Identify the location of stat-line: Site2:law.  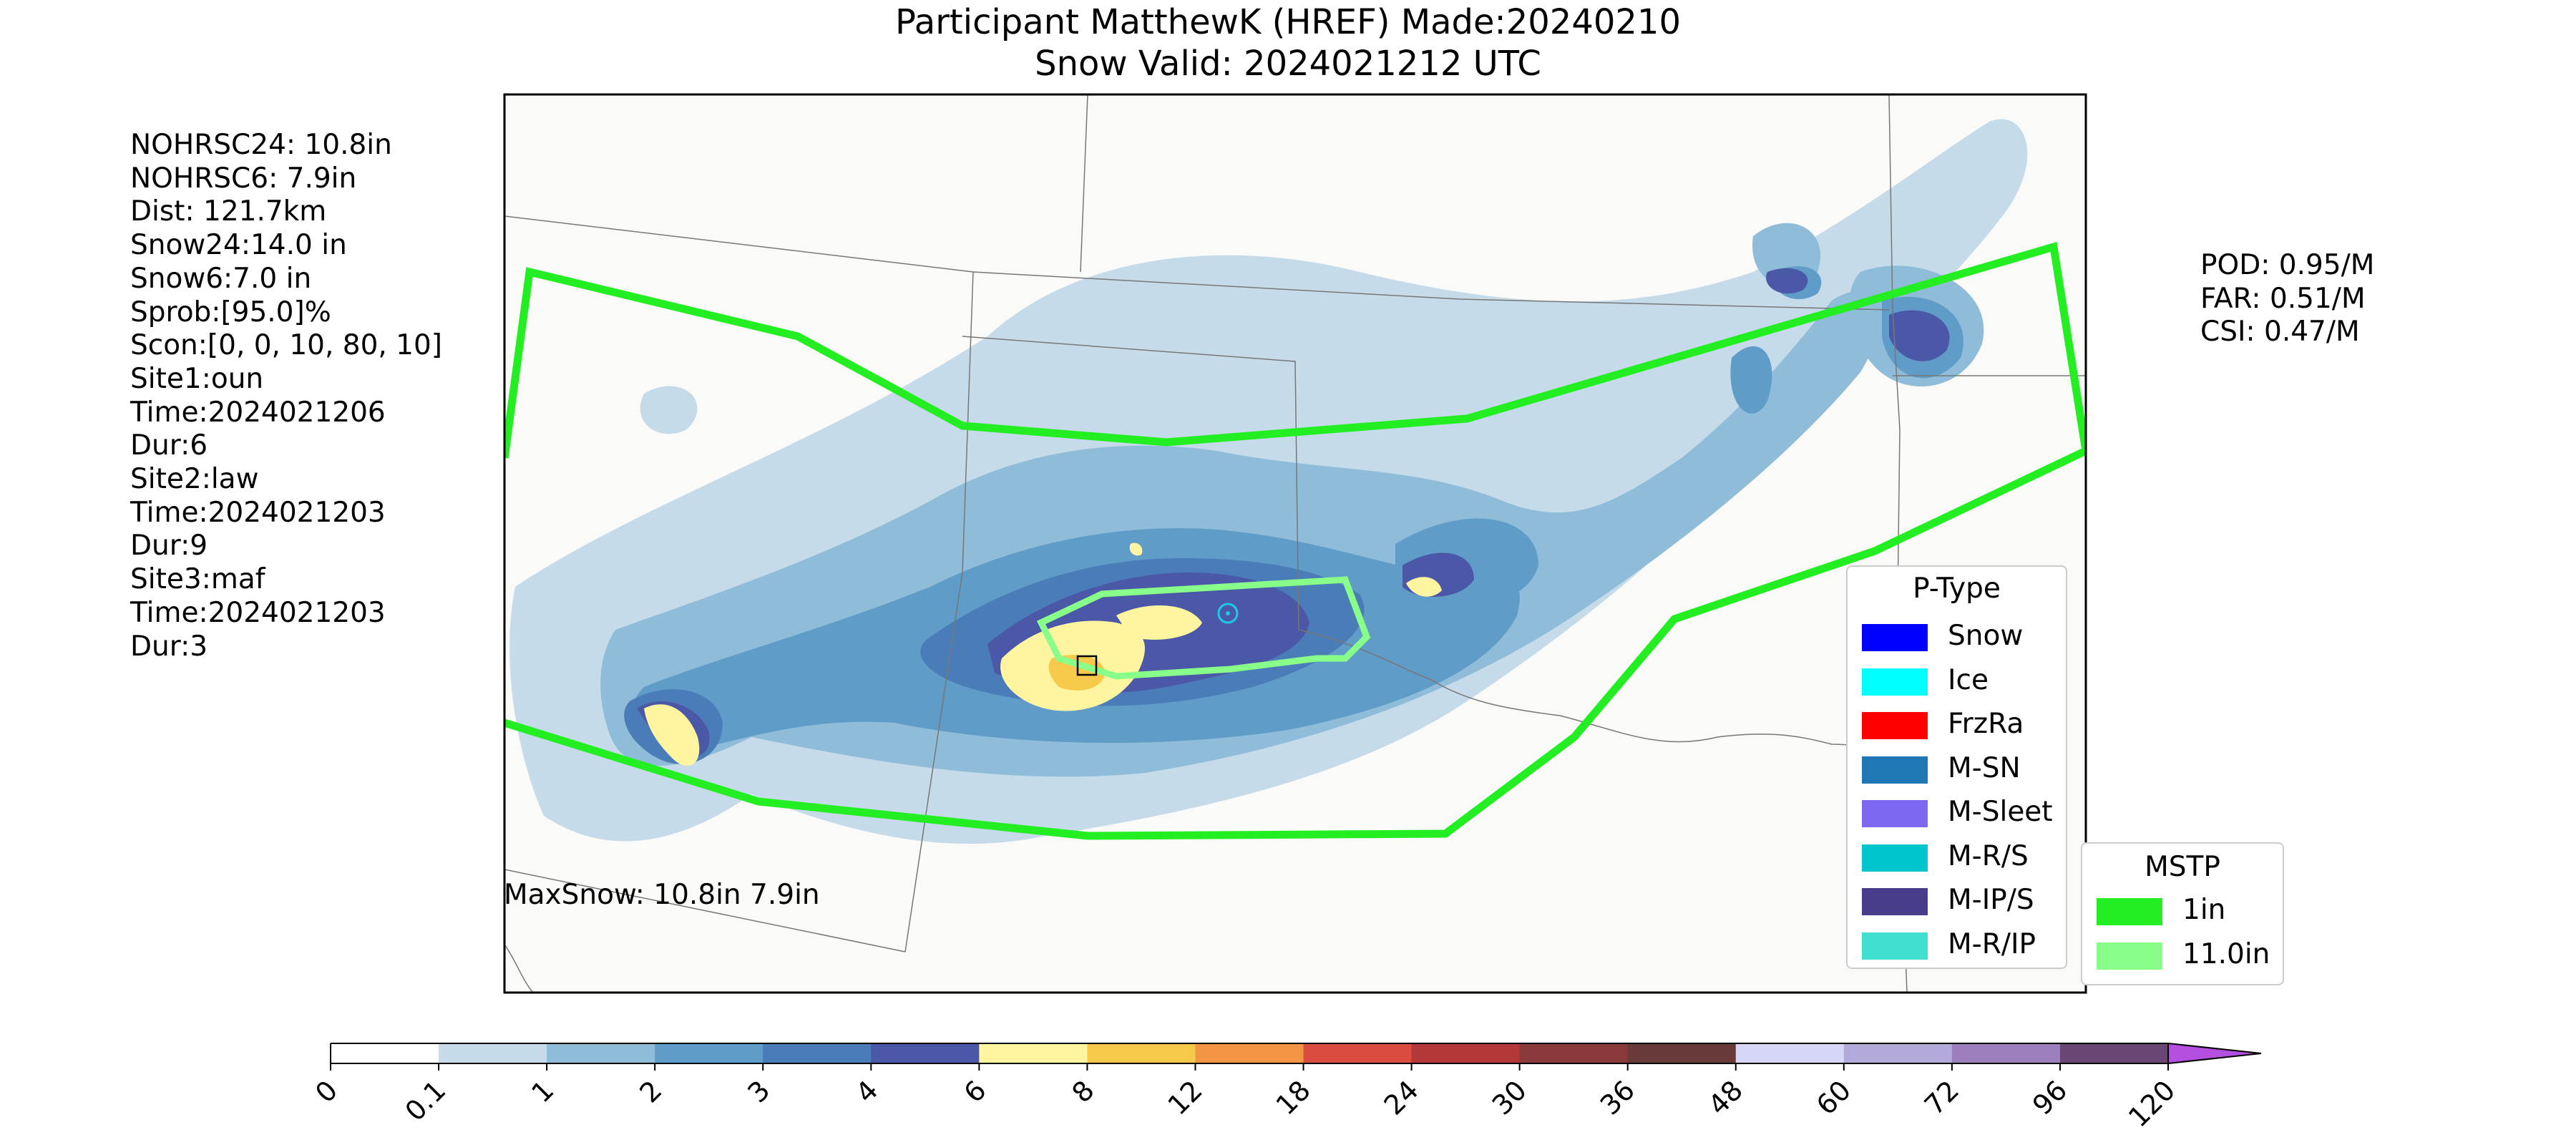
(194, 479).